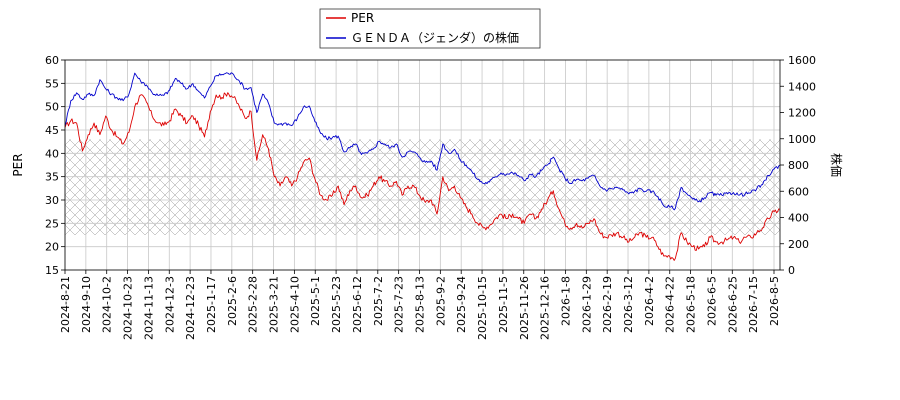  Describe the element at coordinates (128, 308) in the screenshot. I see `x-tick-label: 2024-10-23` at that location.